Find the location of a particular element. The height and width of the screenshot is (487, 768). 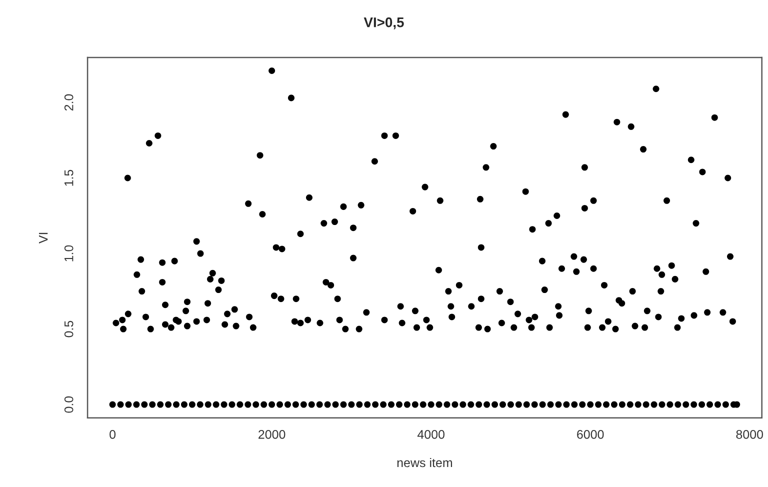

y-axis-title: VI is located at coordinates (43, 238).